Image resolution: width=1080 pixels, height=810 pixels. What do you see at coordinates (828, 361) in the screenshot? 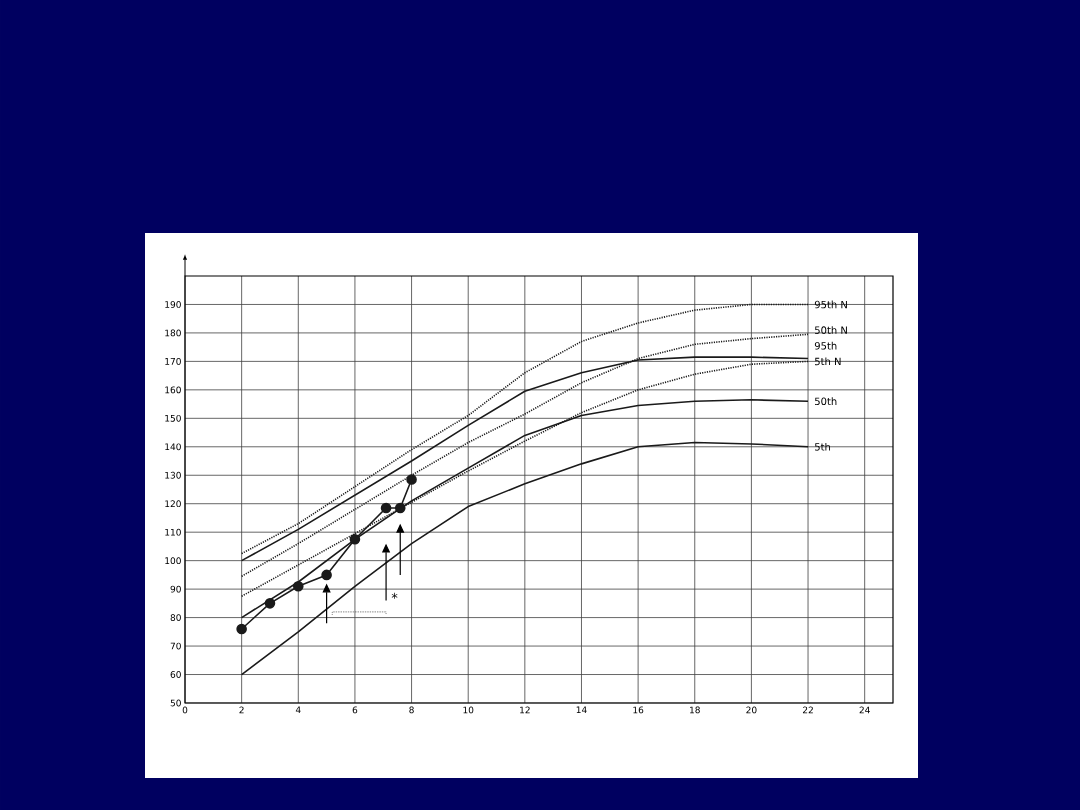
I see `series-label: 5th N` at bounding box center [828, 361].